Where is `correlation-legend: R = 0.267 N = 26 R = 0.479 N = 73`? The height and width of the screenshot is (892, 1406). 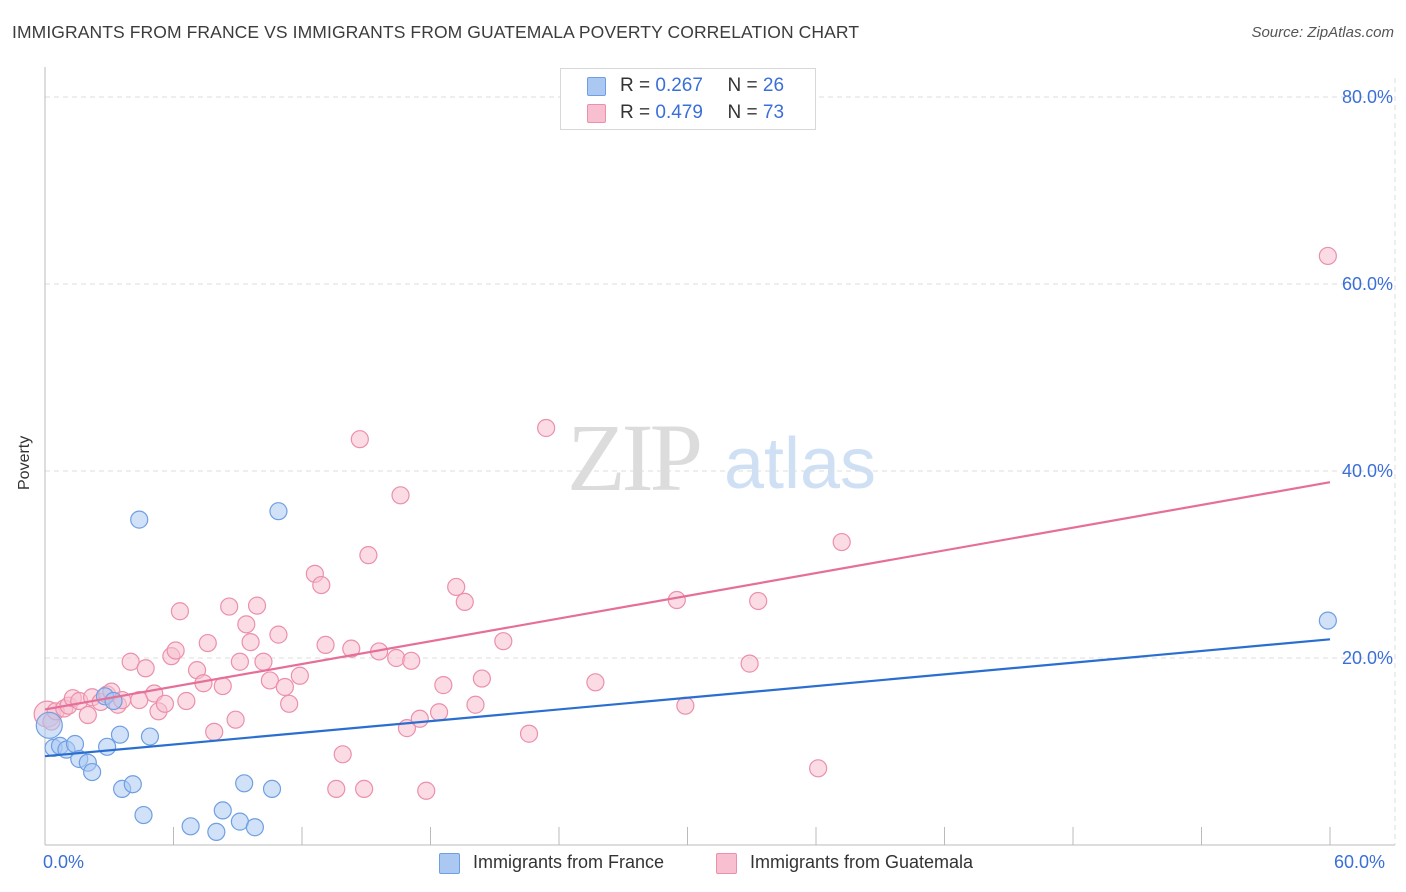
correlation-legend: R = 0.267 N = 26 R = 0.479 N = 73 is located at coordinates (688, 99).